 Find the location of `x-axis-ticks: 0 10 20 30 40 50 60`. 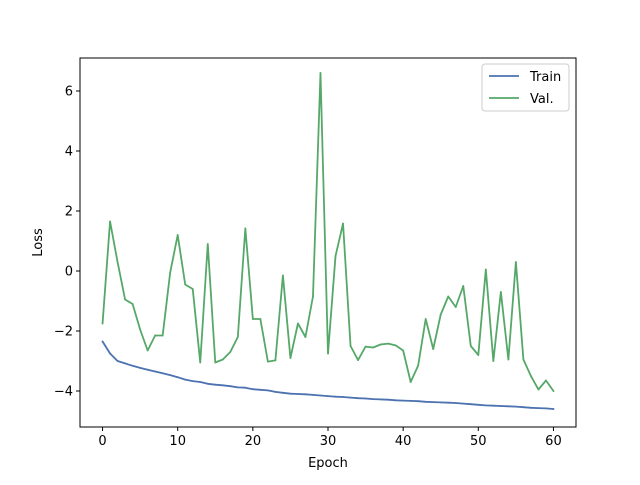

x-axis-ticks: 0 10 20 30 40 50 60 is located at coordinates (330, 438).